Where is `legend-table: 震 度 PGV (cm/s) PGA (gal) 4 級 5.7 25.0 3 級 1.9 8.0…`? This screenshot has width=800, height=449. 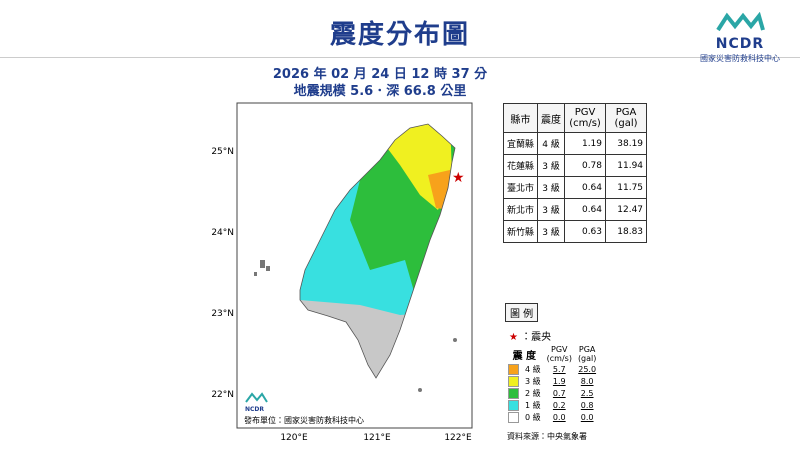 legend-table: 震 度 PGV (cm/s) PGA (gal) 4 級 5.7 25.0 3 級 1.9 8.0… is located at coordinates (552, 384).